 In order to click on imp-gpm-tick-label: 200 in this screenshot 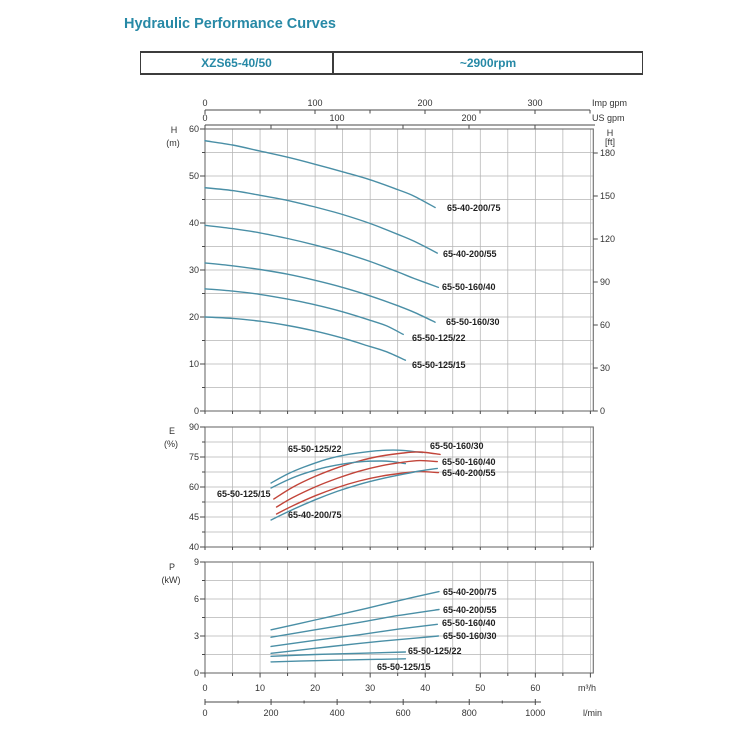, I will do `click(424, 103)`.